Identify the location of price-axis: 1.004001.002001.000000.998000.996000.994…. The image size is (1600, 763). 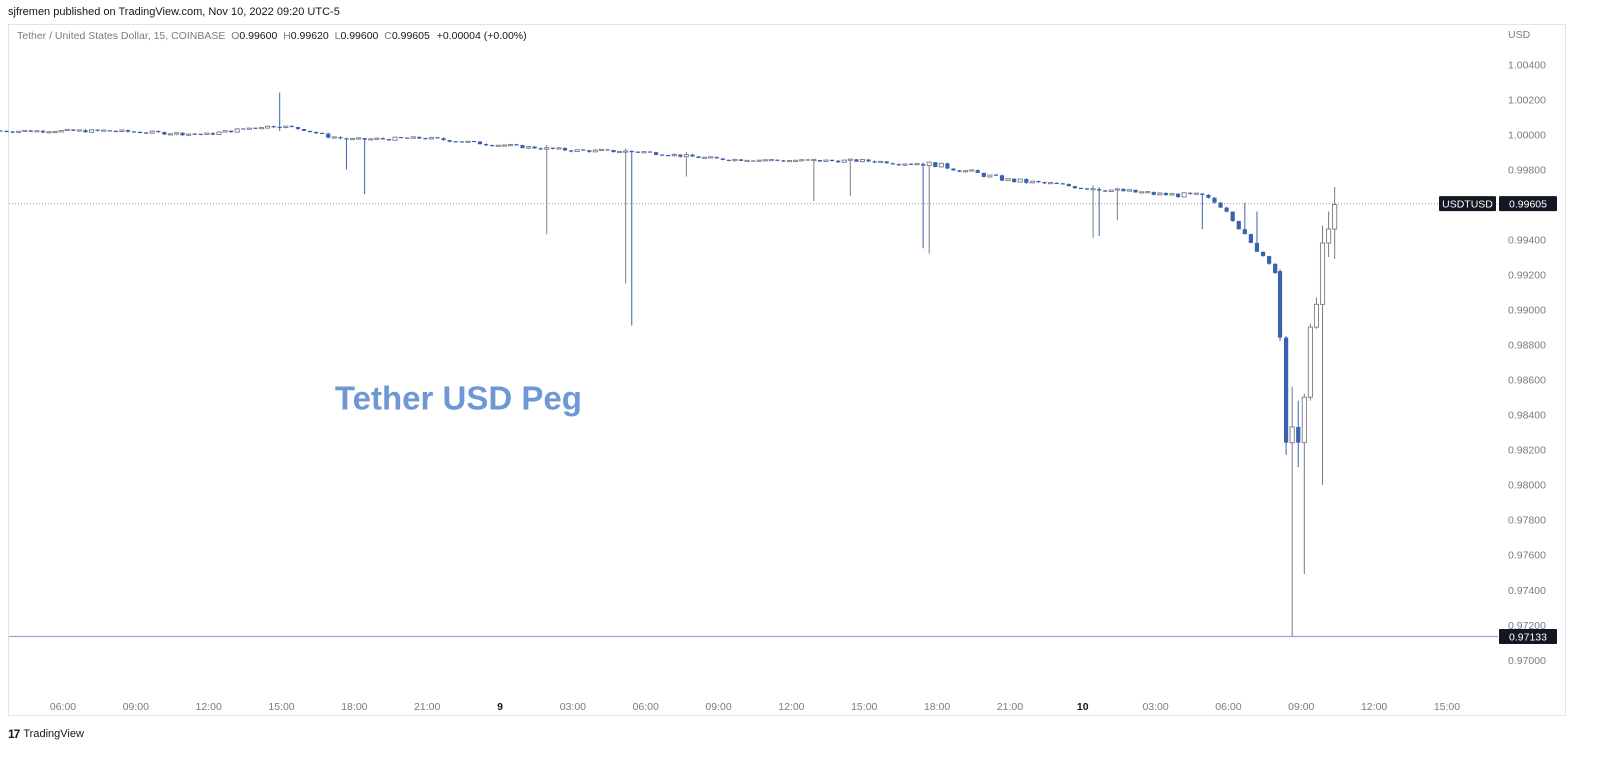
(1527, 362).